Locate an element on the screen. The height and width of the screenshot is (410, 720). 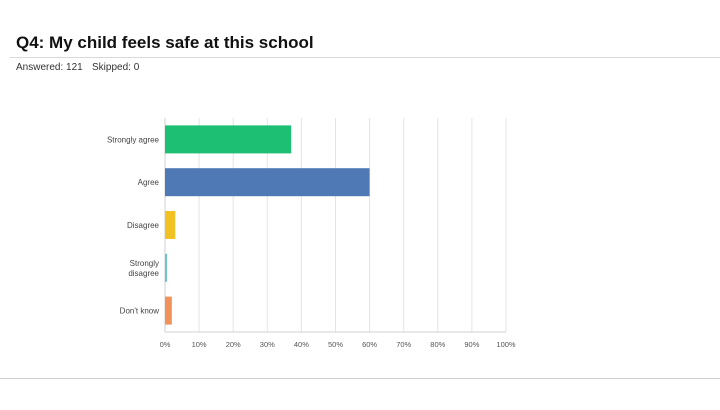
x-tick-label: 40% is located at coordinates (301, 344).